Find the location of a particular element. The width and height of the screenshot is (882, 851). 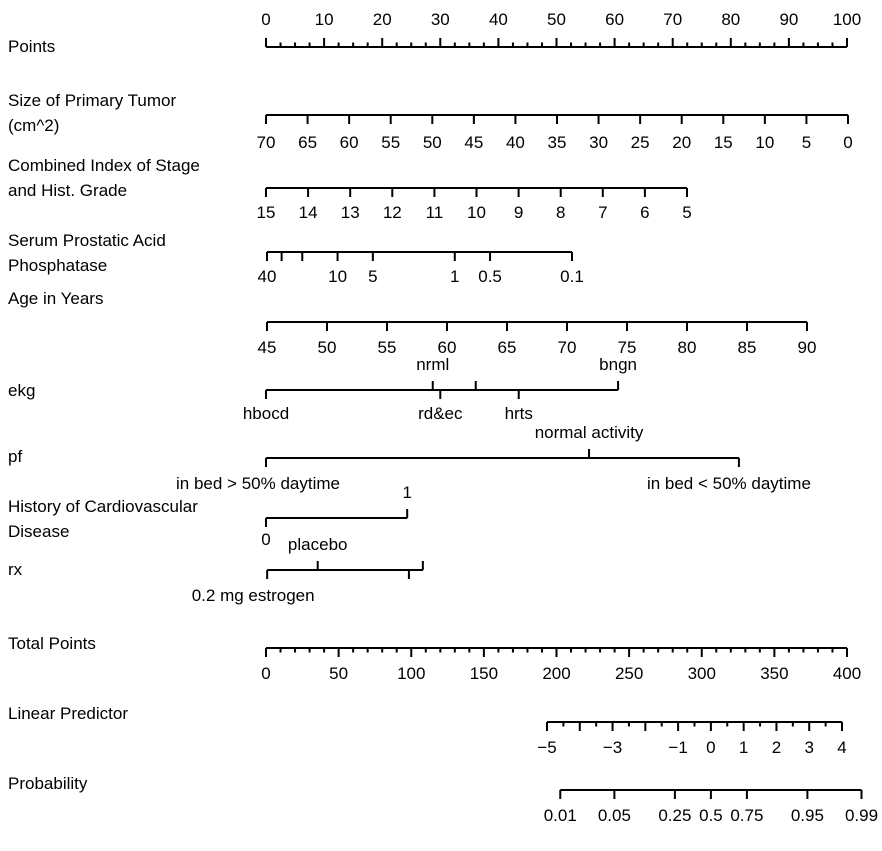

linear-predictor-tick-label: 1 is located at coordinates (743, 747).